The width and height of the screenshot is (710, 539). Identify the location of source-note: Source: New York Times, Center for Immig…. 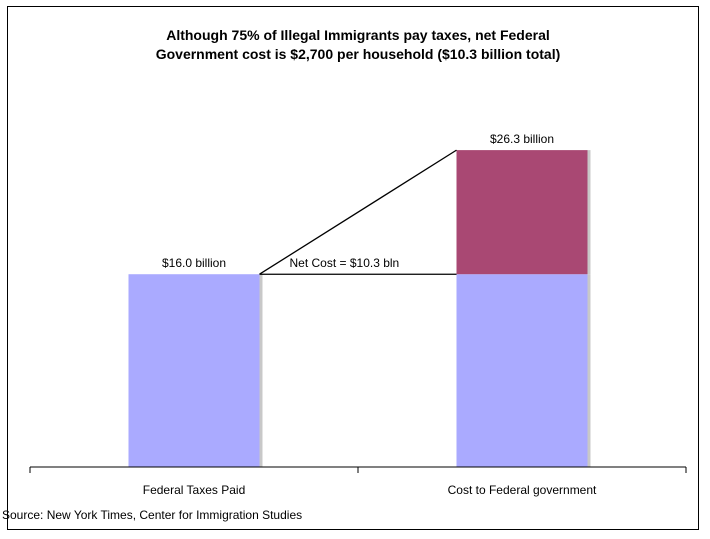
(152, 515).